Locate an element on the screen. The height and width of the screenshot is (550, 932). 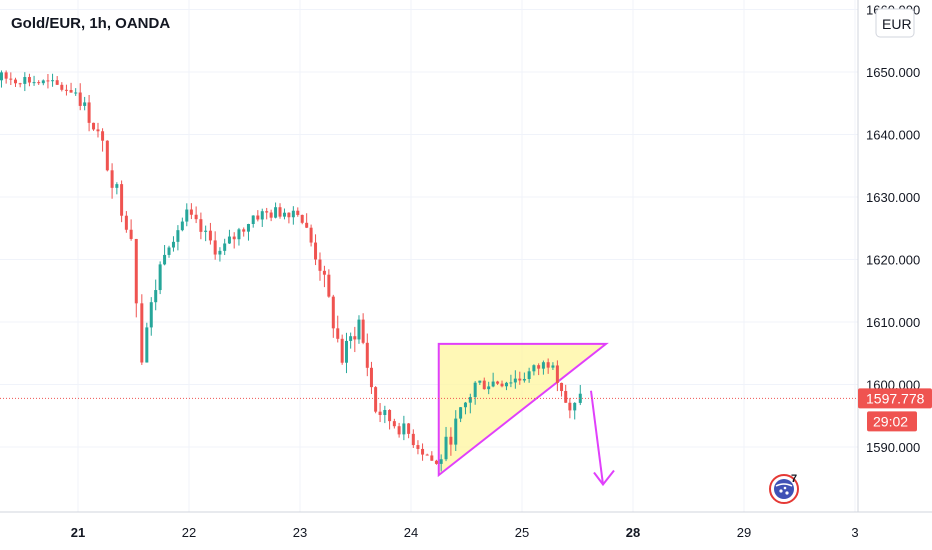
price-tick: 1620.000 is located at coordinates (893, 260).